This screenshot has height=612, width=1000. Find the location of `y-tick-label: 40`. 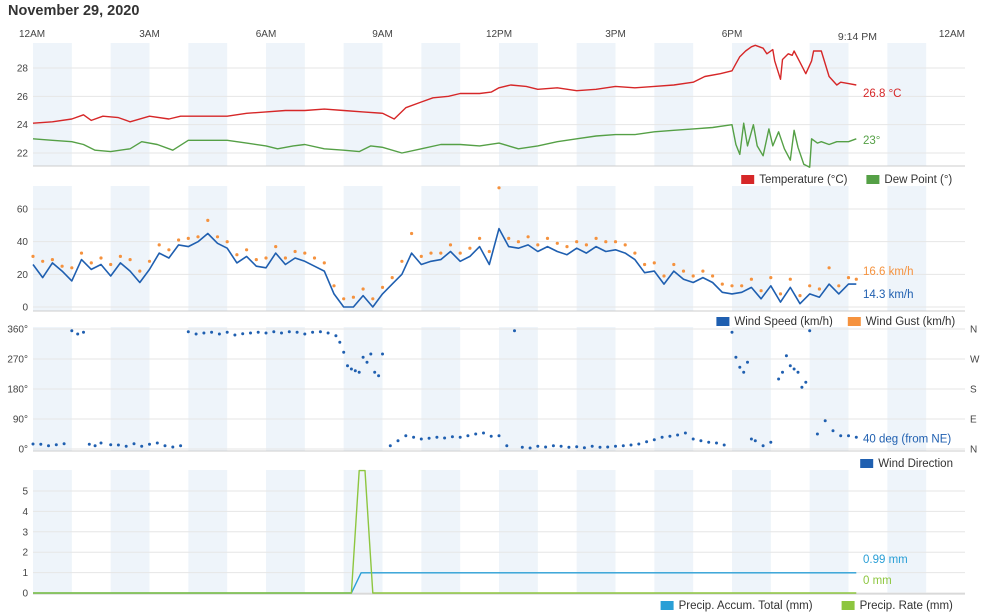

y-tick-label: 40 is located at coordinates (23, 242).